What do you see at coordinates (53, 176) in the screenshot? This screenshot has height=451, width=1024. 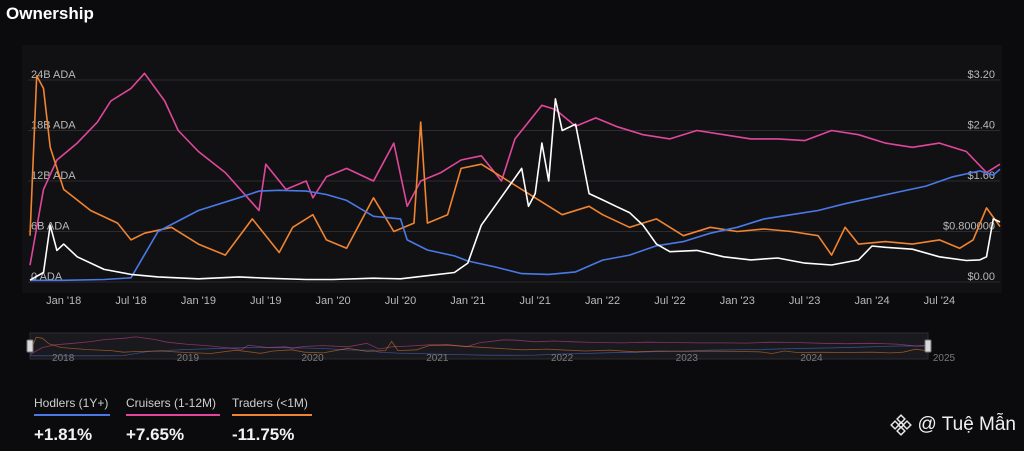 I see `y-left-tick-label: 12B ADA` at bounding box center [53, 176].